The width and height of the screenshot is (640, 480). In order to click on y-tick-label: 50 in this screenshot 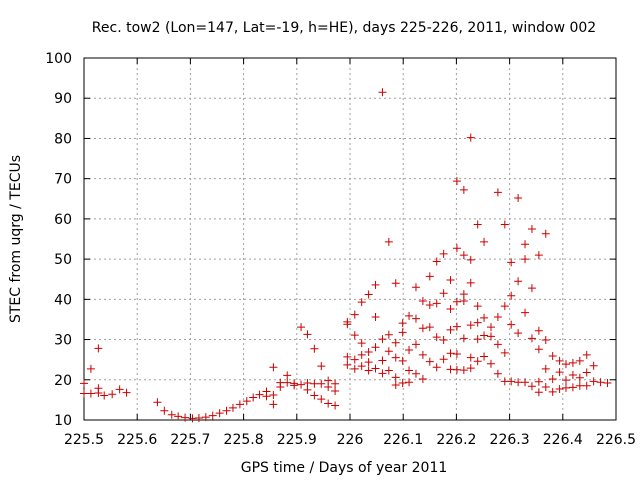, I will do `click(63, 260)`.